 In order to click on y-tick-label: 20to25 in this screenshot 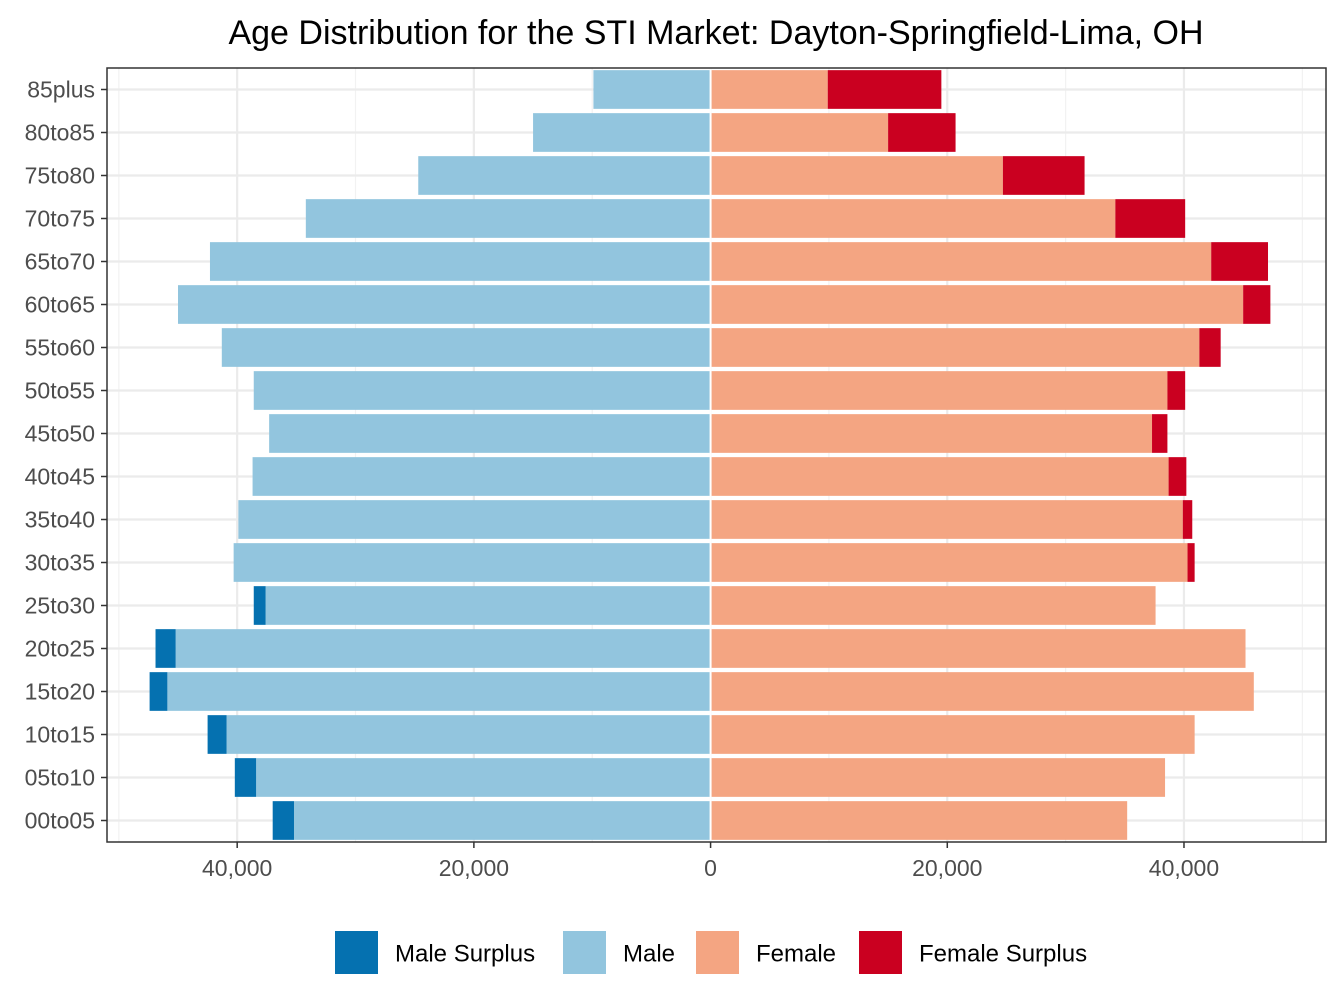, I will do `click(60, 649)`.